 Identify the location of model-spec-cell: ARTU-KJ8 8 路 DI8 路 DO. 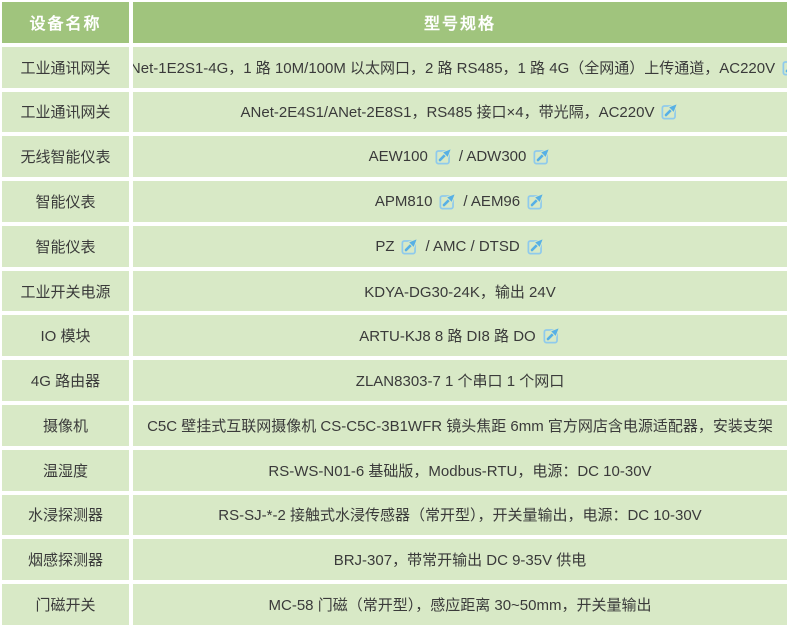
(460, 336).